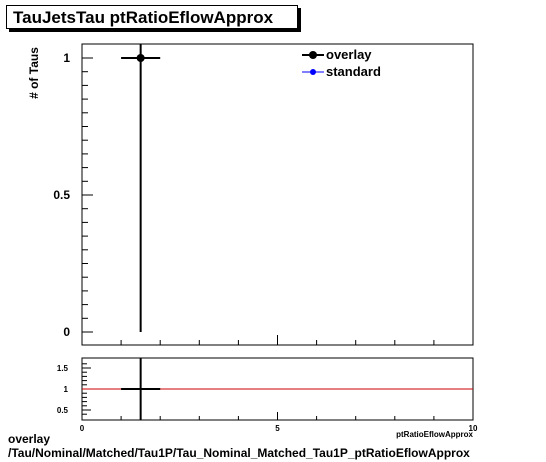  Describe the element at coordinates (66, 58) in the screenshot. I see `y-tick-label: 1` at that location.